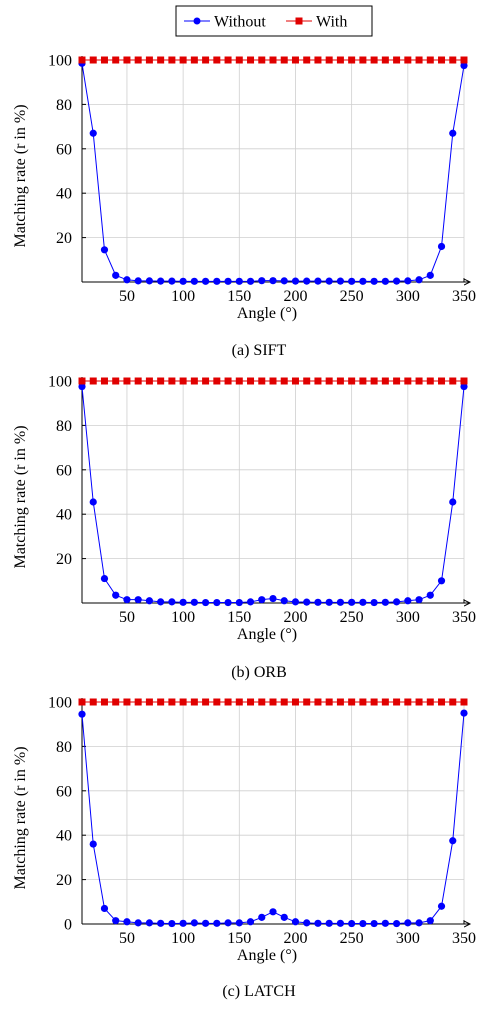 This screenshot has width=480, height=1010. What do you see at coordinates (267, 313) in the screenshot?
I see `x-axis-label: Angle (°)` at bounding box center [267, 313].